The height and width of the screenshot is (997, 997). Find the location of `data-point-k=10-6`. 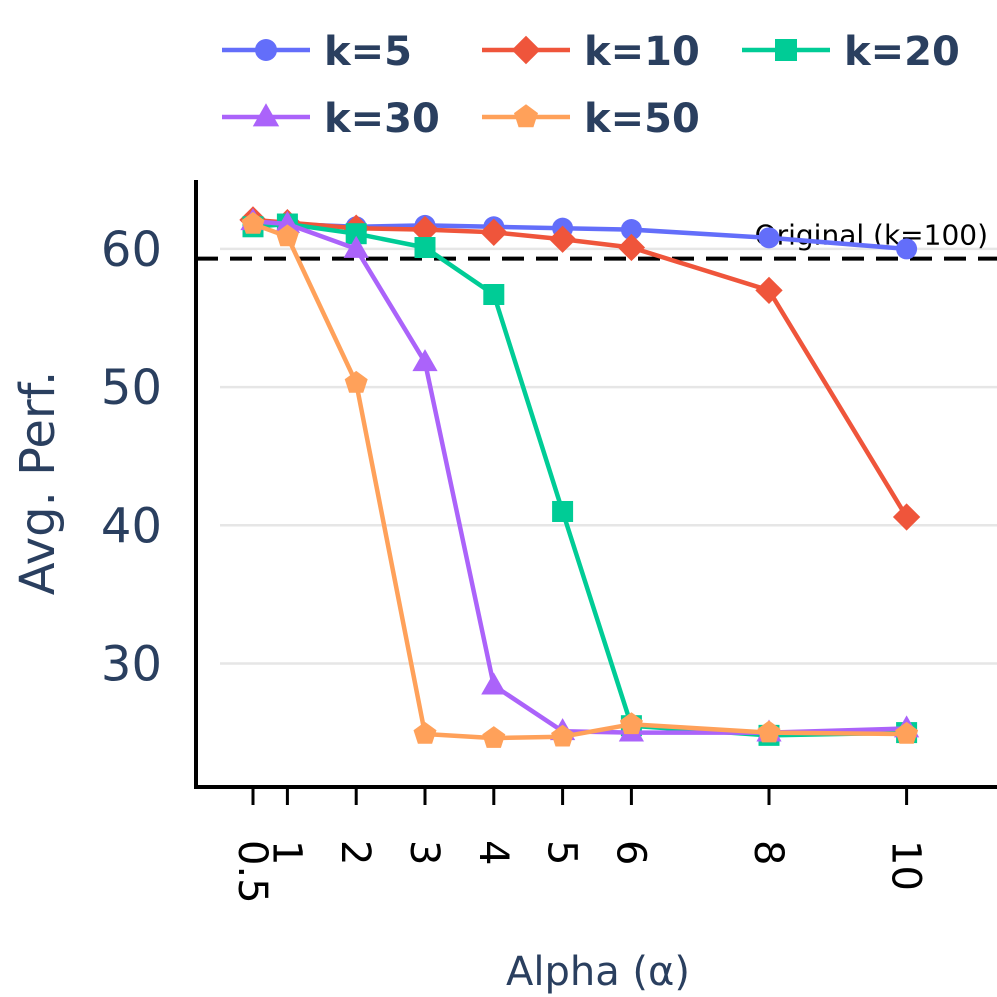

data-point-k=10-6 is located at coordinates (631, 247).